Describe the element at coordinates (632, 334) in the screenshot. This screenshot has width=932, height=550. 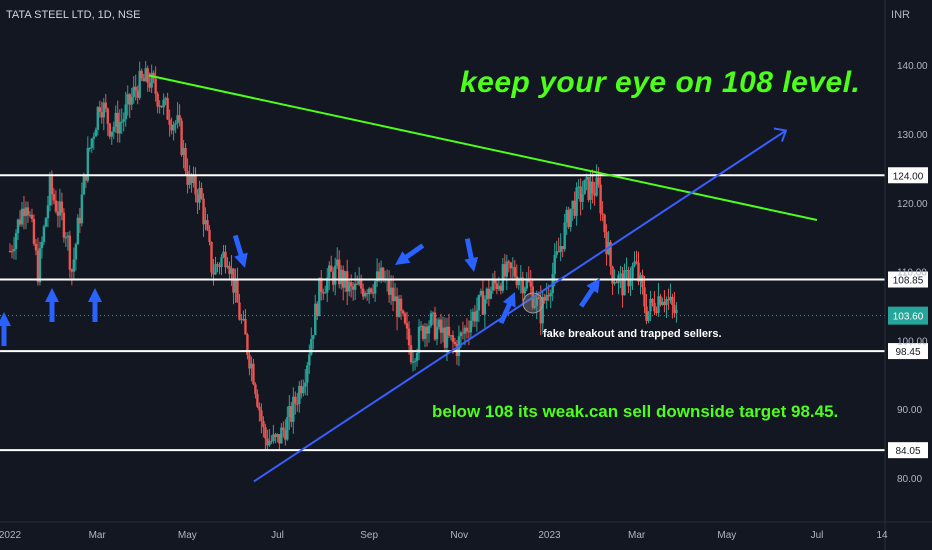
I see `fake-breakout-annotation: fake breakout and trapped sellers.` at that location.